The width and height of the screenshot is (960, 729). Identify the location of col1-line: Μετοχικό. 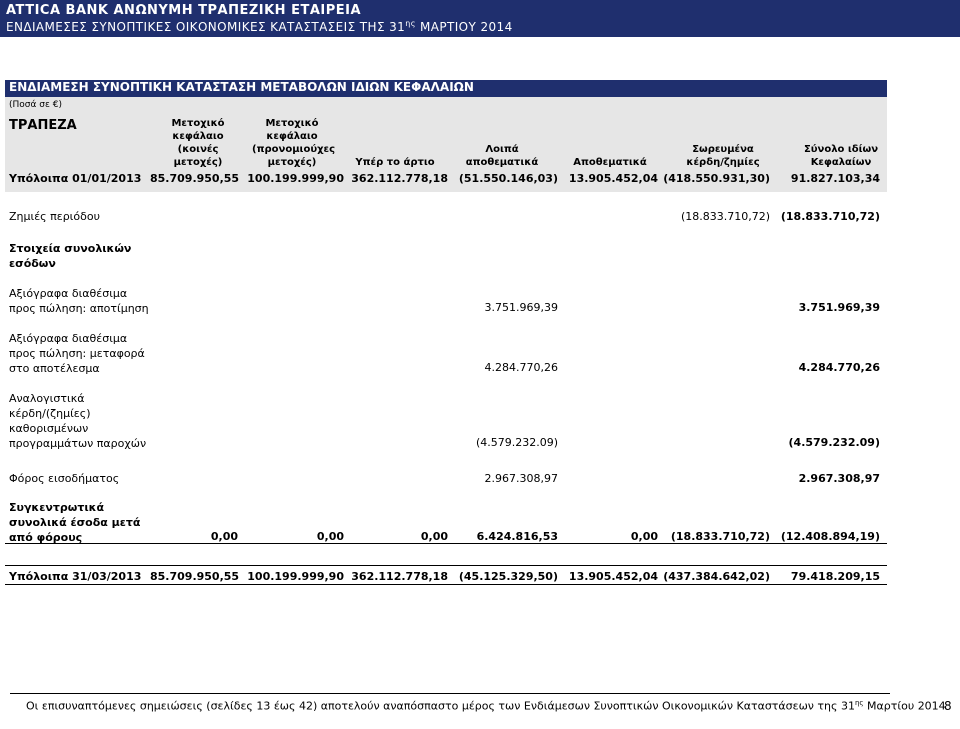
(198, 123).